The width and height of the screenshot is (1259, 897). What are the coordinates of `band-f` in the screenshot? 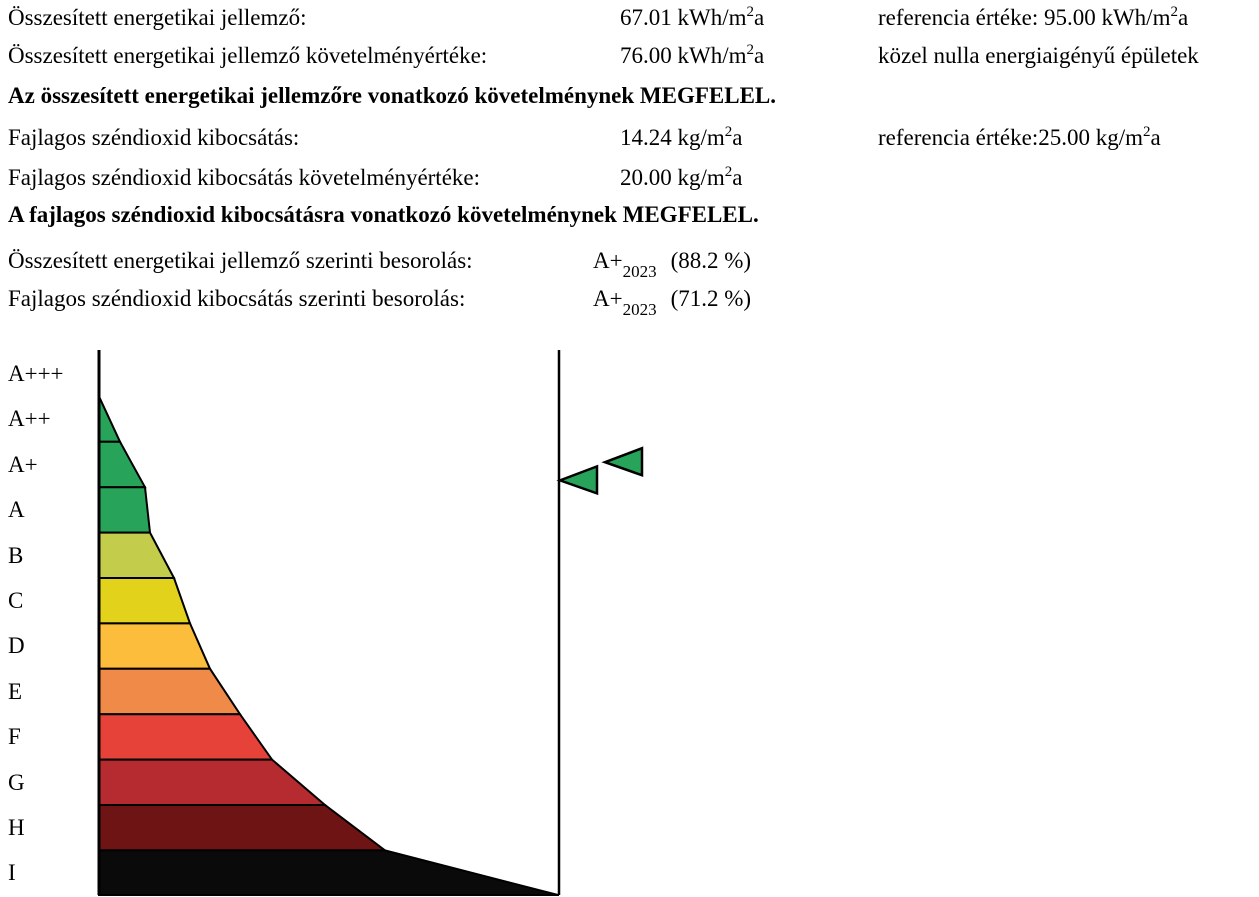 It's located at (186, 737).